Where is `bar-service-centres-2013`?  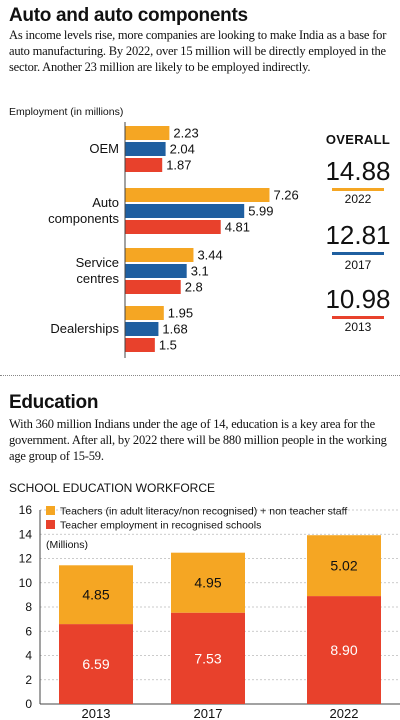 bar-service-centres-2013 is located at coordinates (153, 287).